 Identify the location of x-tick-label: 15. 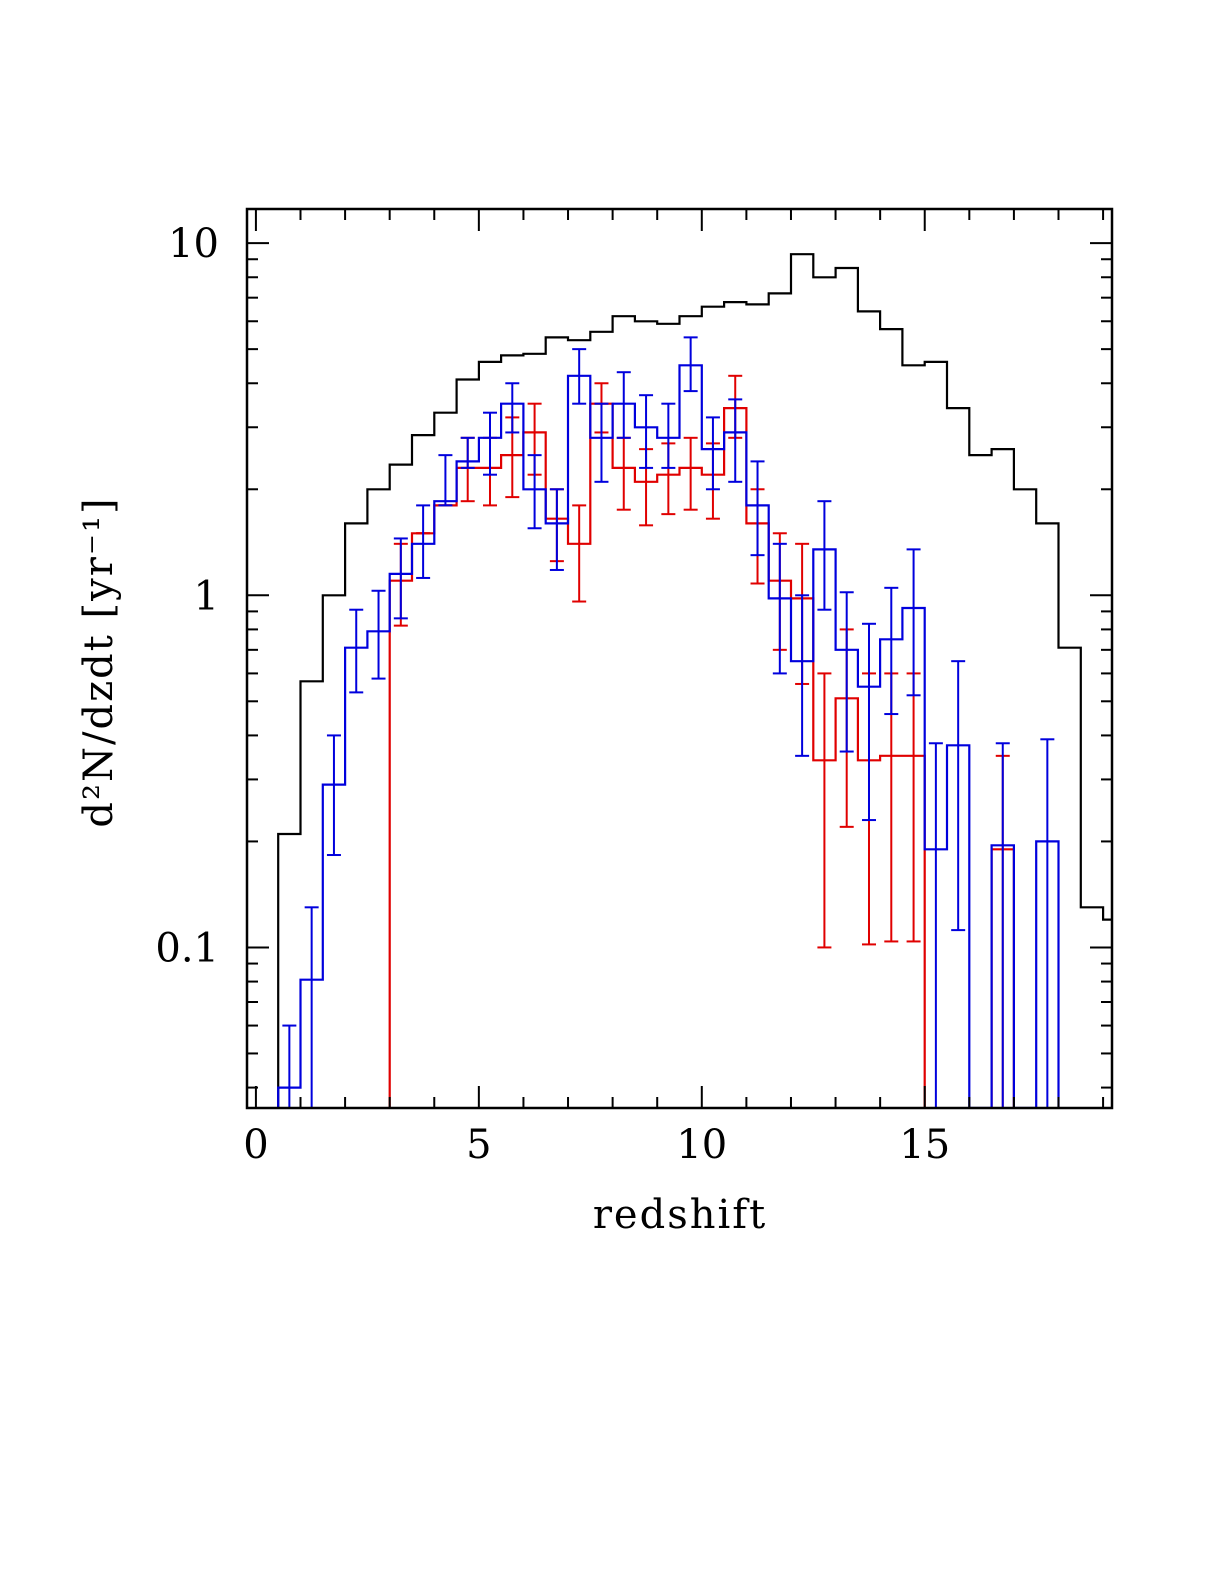
(924, 1145).